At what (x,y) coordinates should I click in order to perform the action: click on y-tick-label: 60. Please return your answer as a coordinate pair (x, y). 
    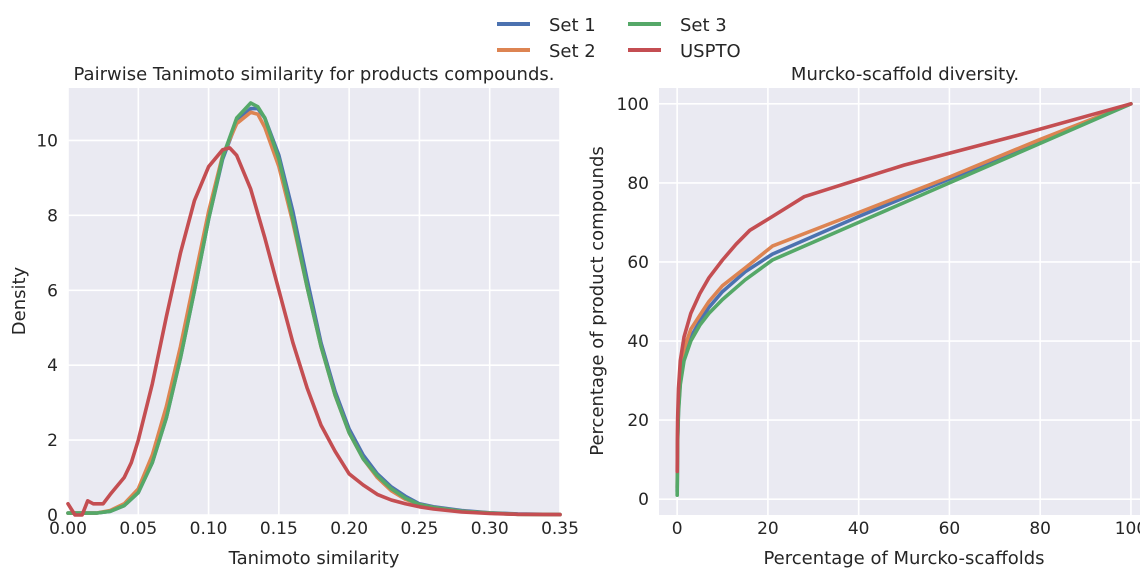
    Looking at the image, I should click on (638, 263).